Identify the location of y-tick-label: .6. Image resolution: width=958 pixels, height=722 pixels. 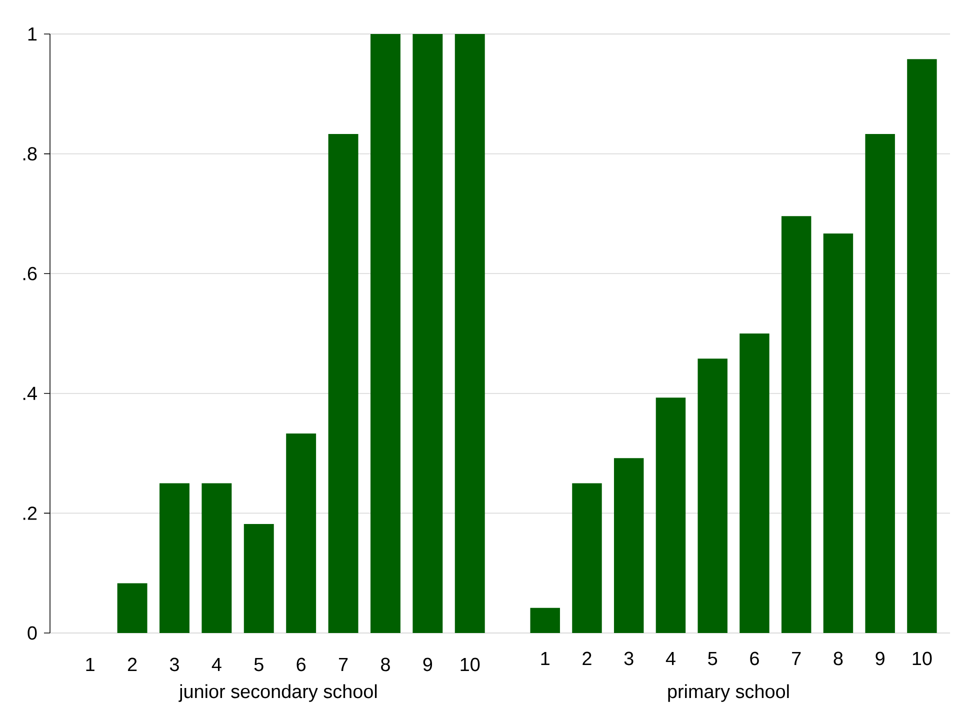
(30, 273).